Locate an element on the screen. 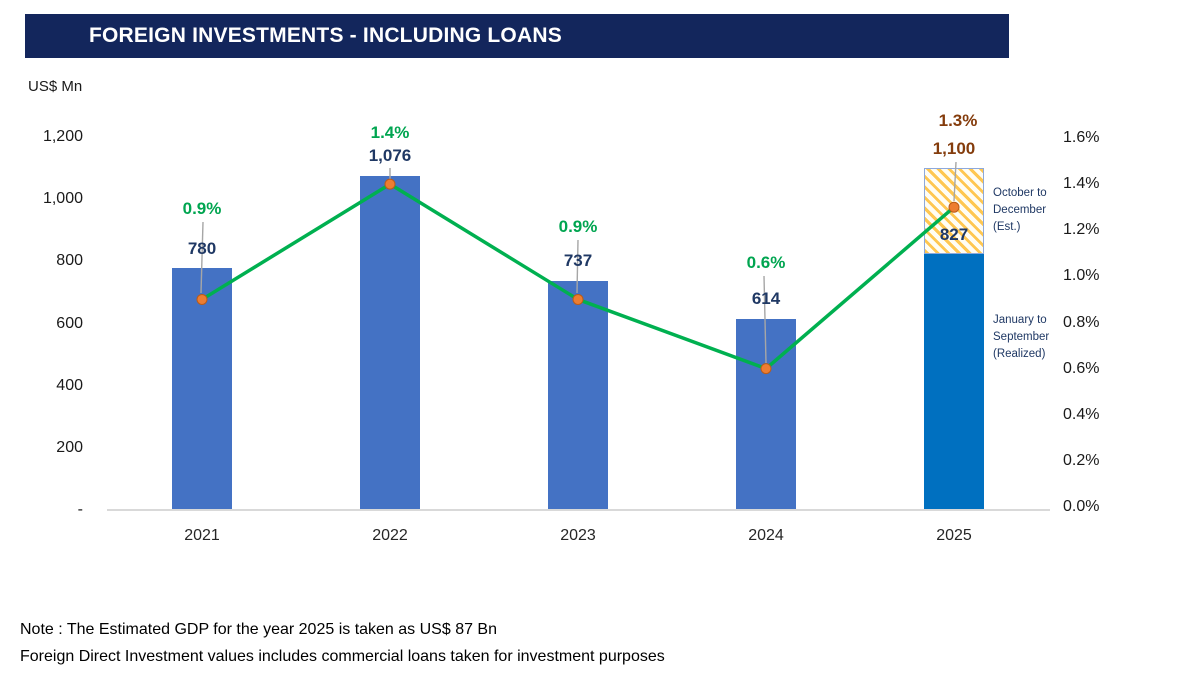  pct-label-2021: 0.9% is located at coordinates (202, 208).